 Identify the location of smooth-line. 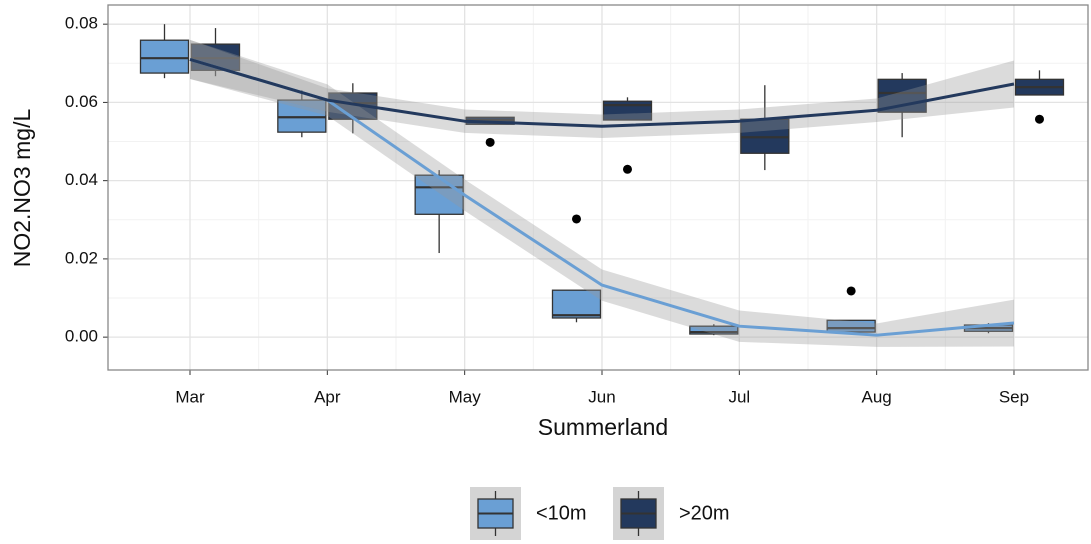
(602, 92).